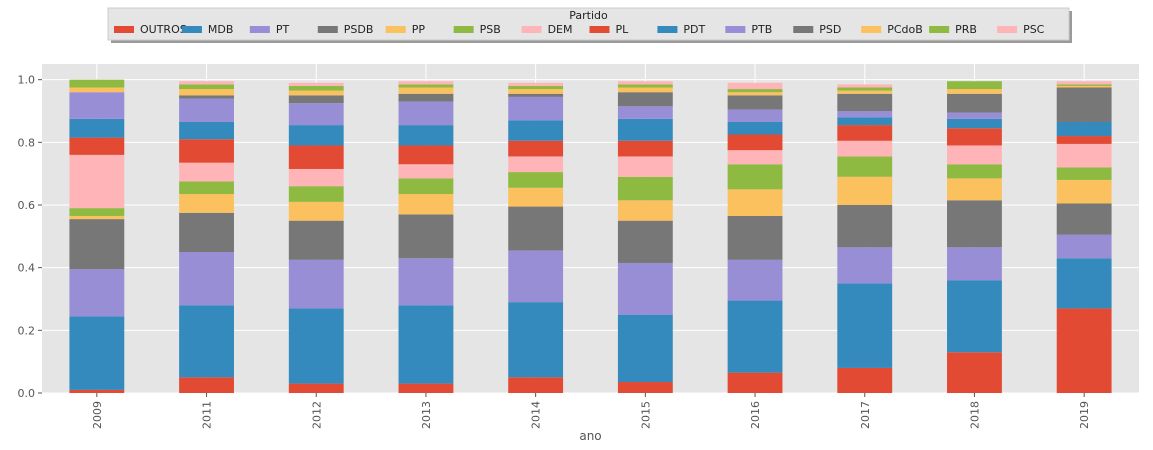  Describe the element at coordinates (755, 115) in the screenshot. I see `bar-segment-ptb-2016` at that location.